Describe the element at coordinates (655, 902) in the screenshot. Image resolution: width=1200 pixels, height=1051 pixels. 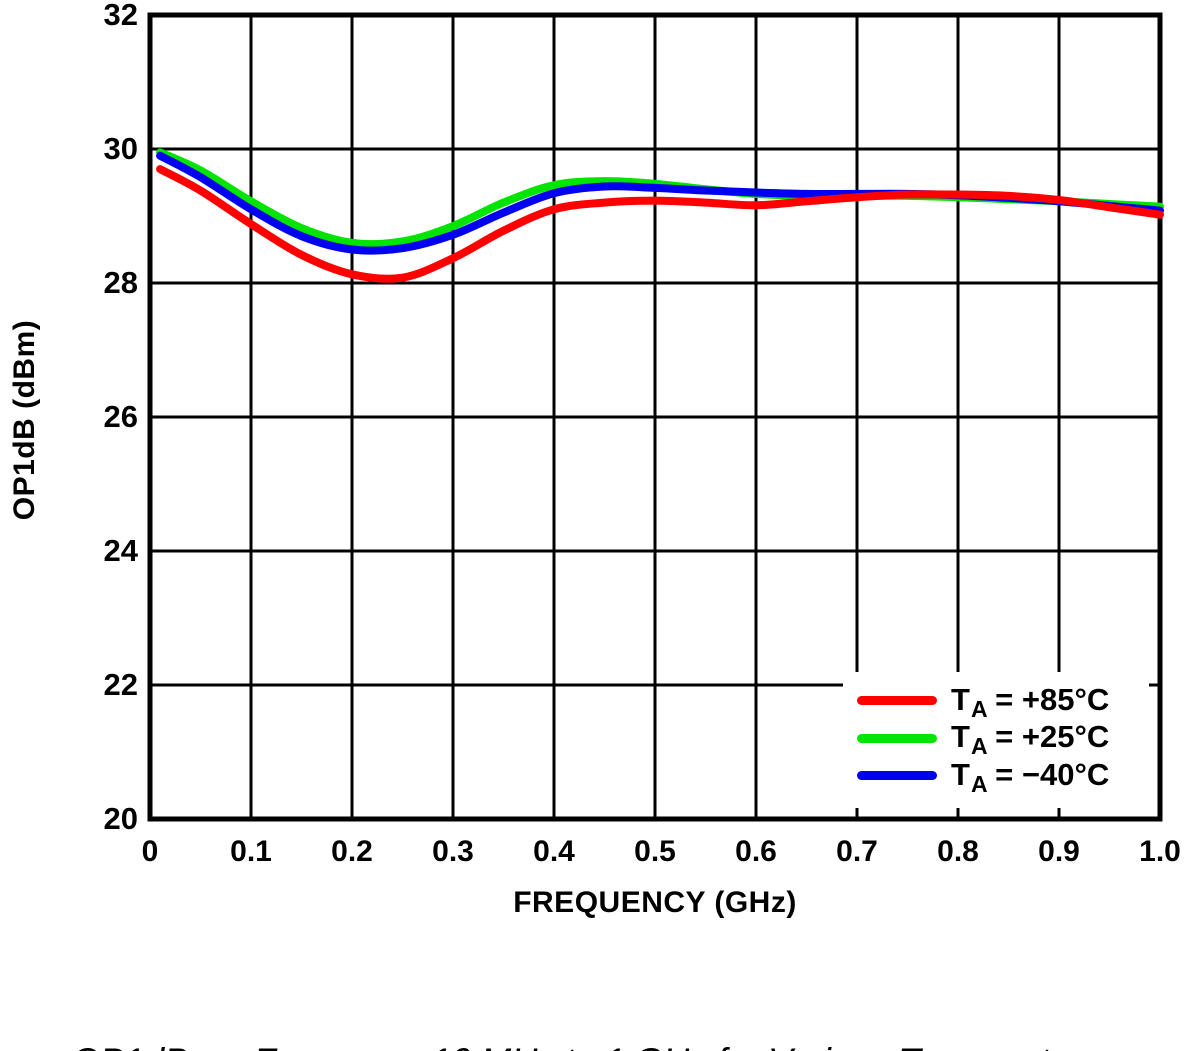
I see `x-axis-title: FREQUENCY (GHz)` at that location.